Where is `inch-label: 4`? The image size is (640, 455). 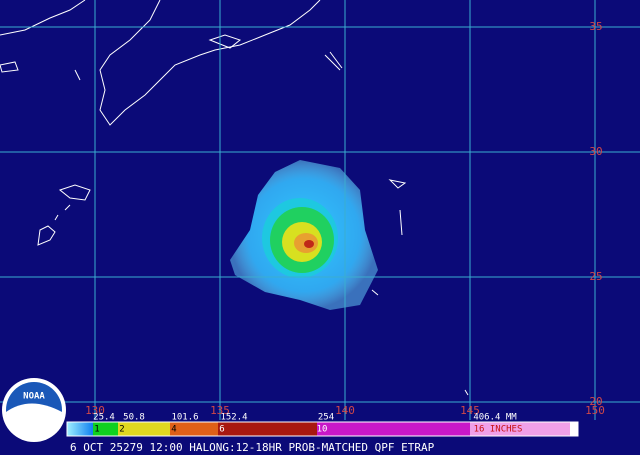 inch-label: 4 is located at coordinates (173, 430).